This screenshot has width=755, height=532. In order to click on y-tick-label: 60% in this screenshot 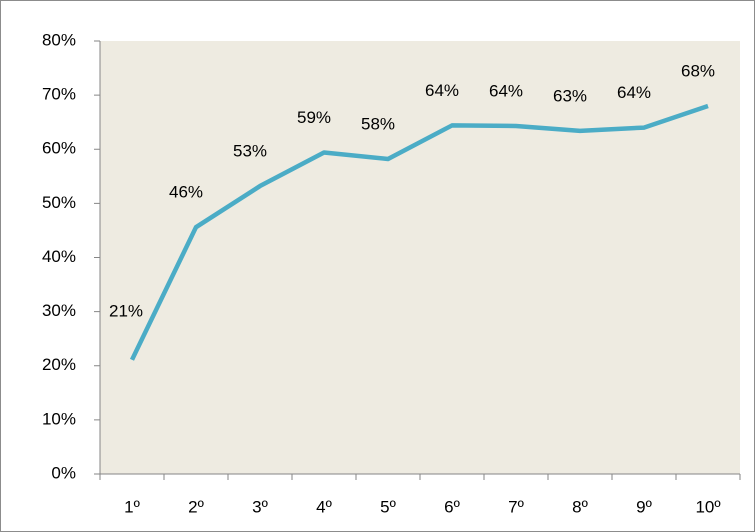, I will do `click(59, 148)`.